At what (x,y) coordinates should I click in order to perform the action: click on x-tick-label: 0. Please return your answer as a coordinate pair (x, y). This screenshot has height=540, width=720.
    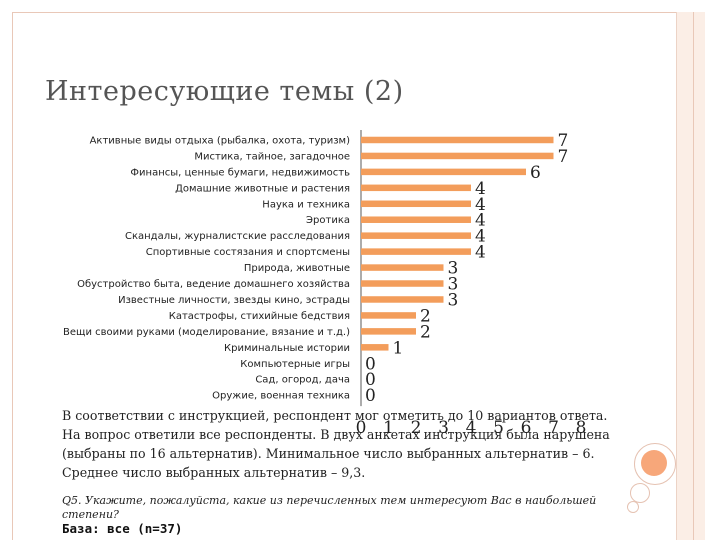
    Looking at the image, I should click on (361, 428).